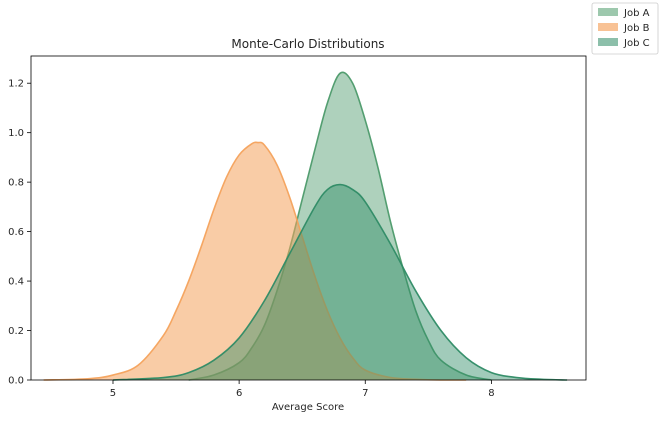 This screenshot has height=422, width=662. Describe the element at coordinates (239, 393) in the screenshot. I see `x-tick-label: 6` at that location.